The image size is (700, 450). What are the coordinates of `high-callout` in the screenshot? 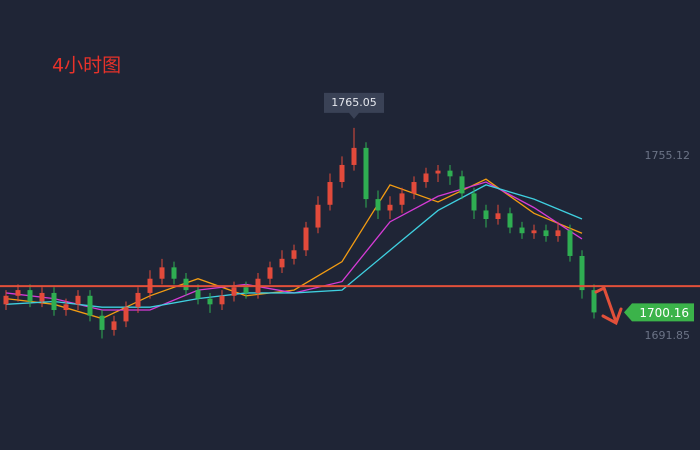 It's located at (354, 105).